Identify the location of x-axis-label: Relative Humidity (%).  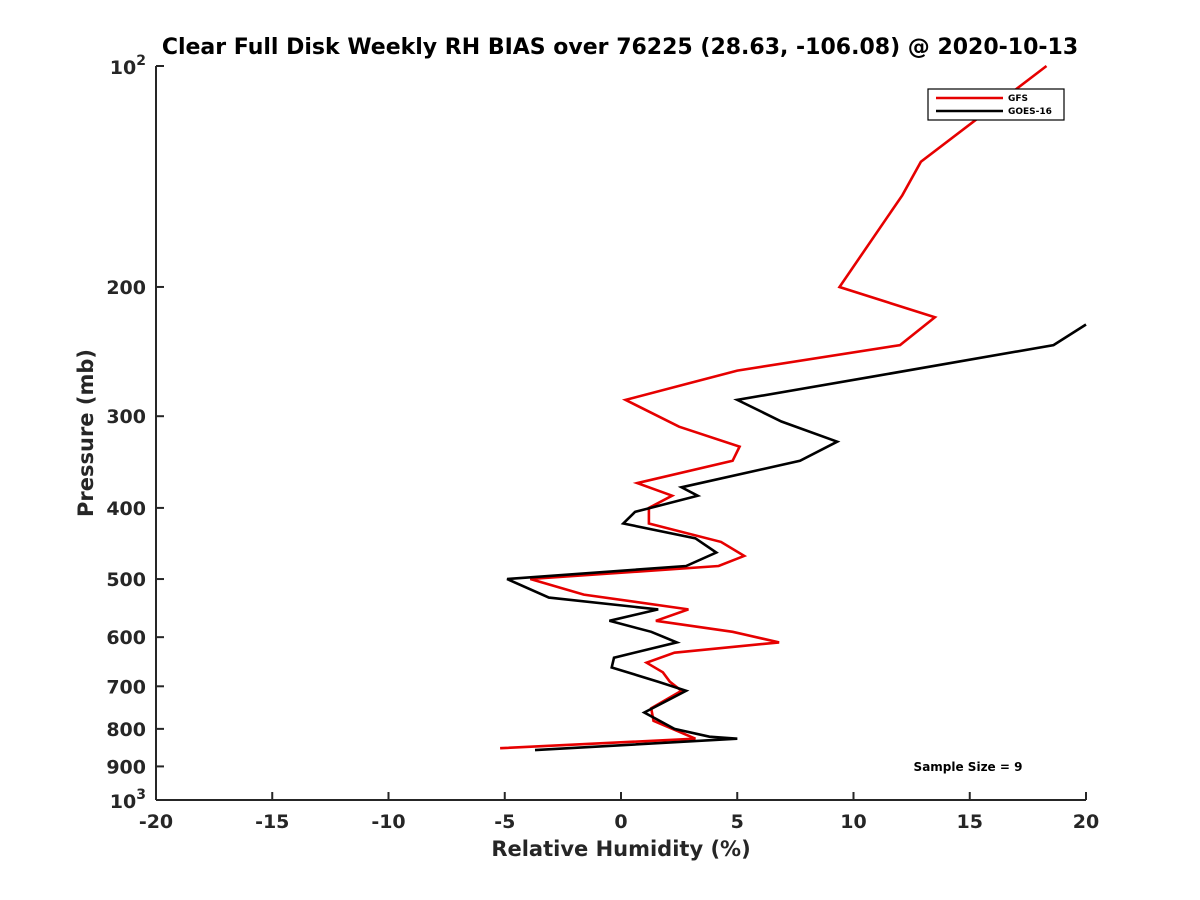
(620, 849).